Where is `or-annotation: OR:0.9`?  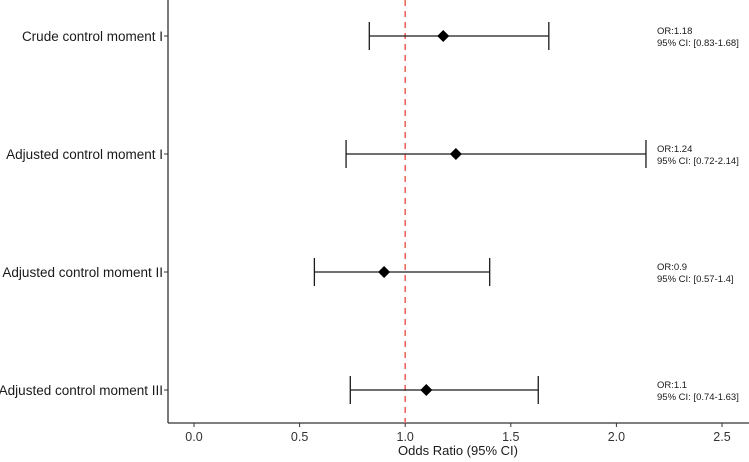 or-annotation: OR:0.9 is located at coordinates (672, 267).